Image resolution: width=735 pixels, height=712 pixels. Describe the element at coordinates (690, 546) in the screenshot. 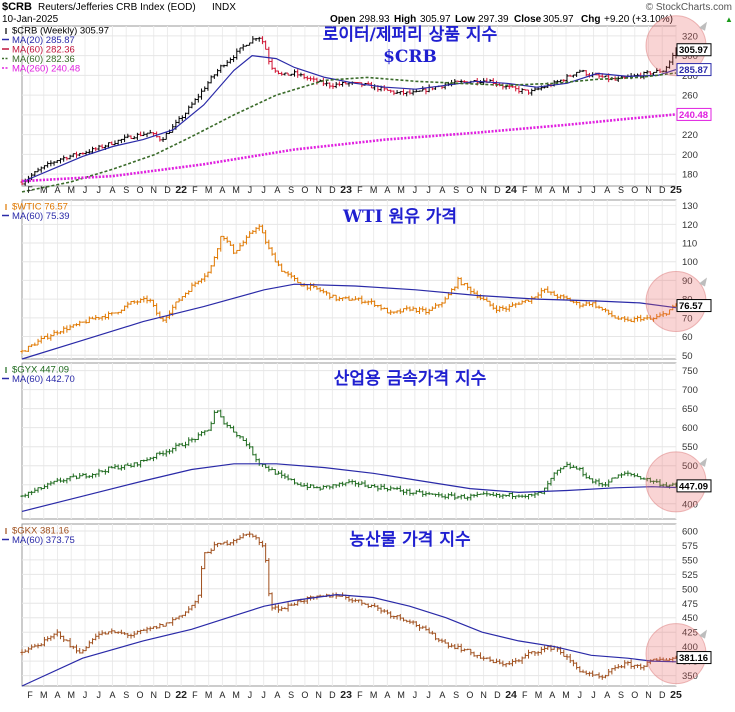

I see `y-tick-label: 575` at that location.